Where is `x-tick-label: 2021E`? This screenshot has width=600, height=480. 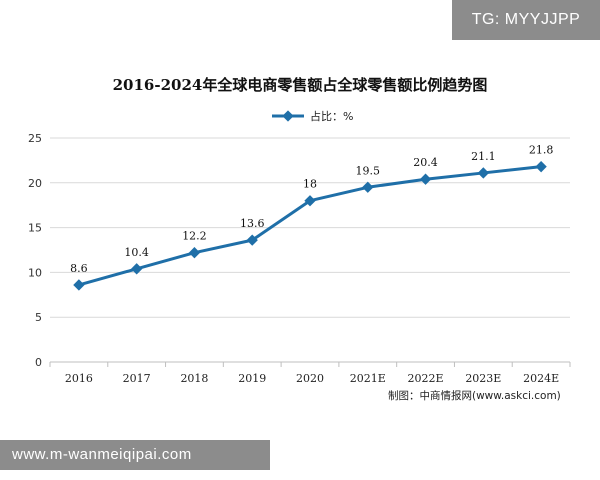
x-tick-label: 2021E is located at coordinates (368, 378).